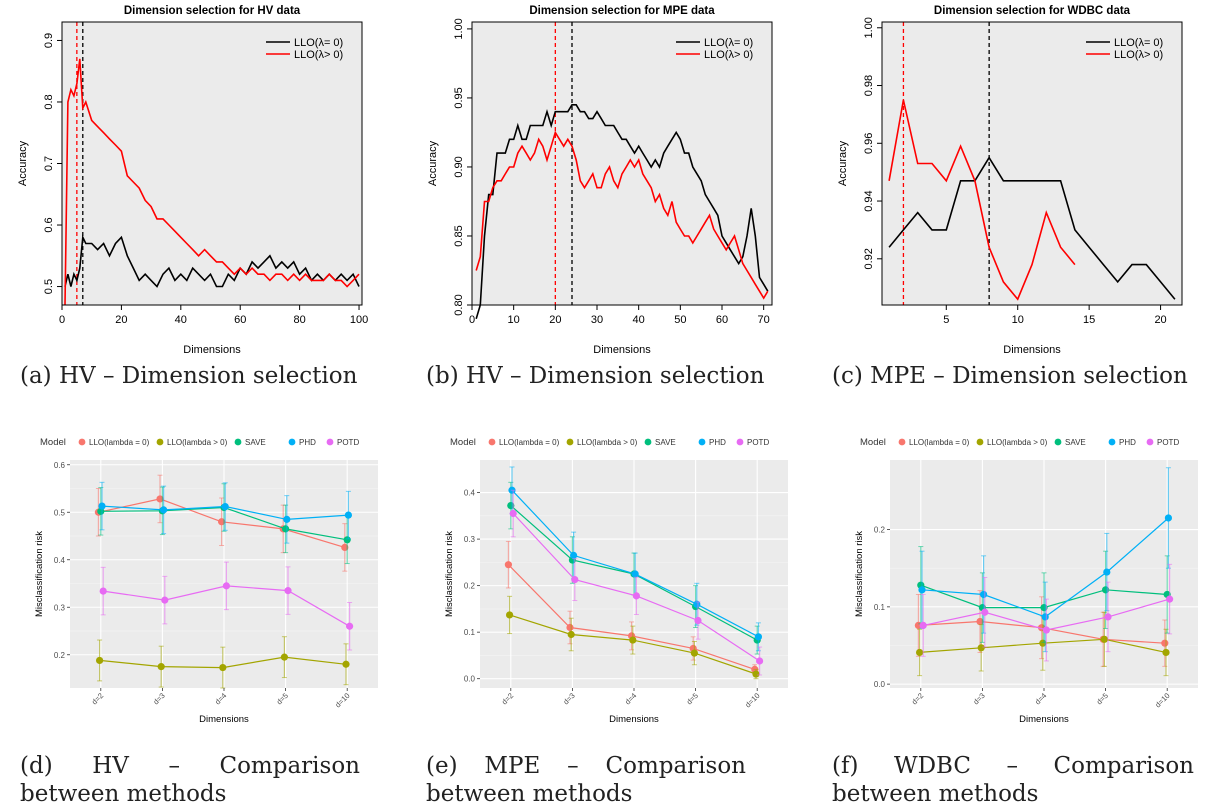 This screenshot has height=811, width=1210. I want to click on y-tick-label: 0.3, so click(60, 607).